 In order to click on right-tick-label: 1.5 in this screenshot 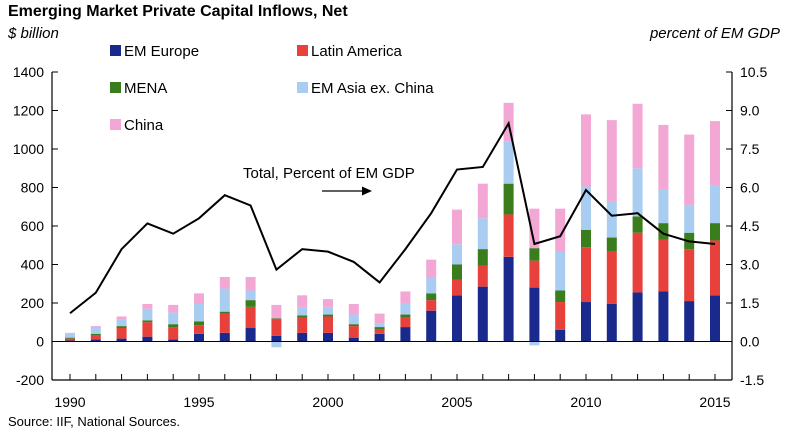, I will do `click(750, 303)`.